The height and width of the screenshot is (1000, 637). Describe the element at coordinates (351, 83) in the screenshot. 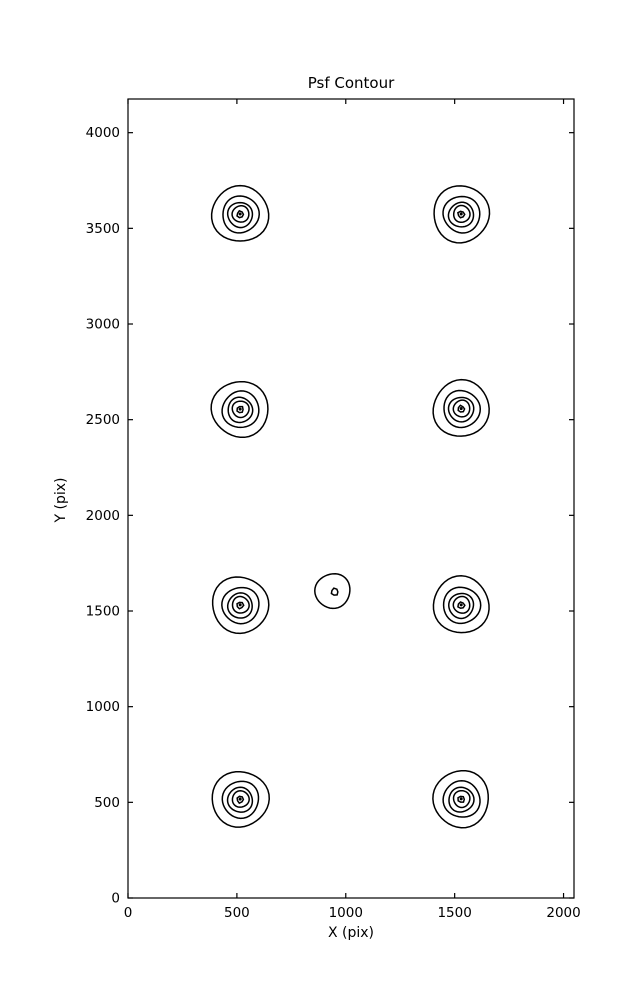

I see `plot-title: Psf Contour` at that location.